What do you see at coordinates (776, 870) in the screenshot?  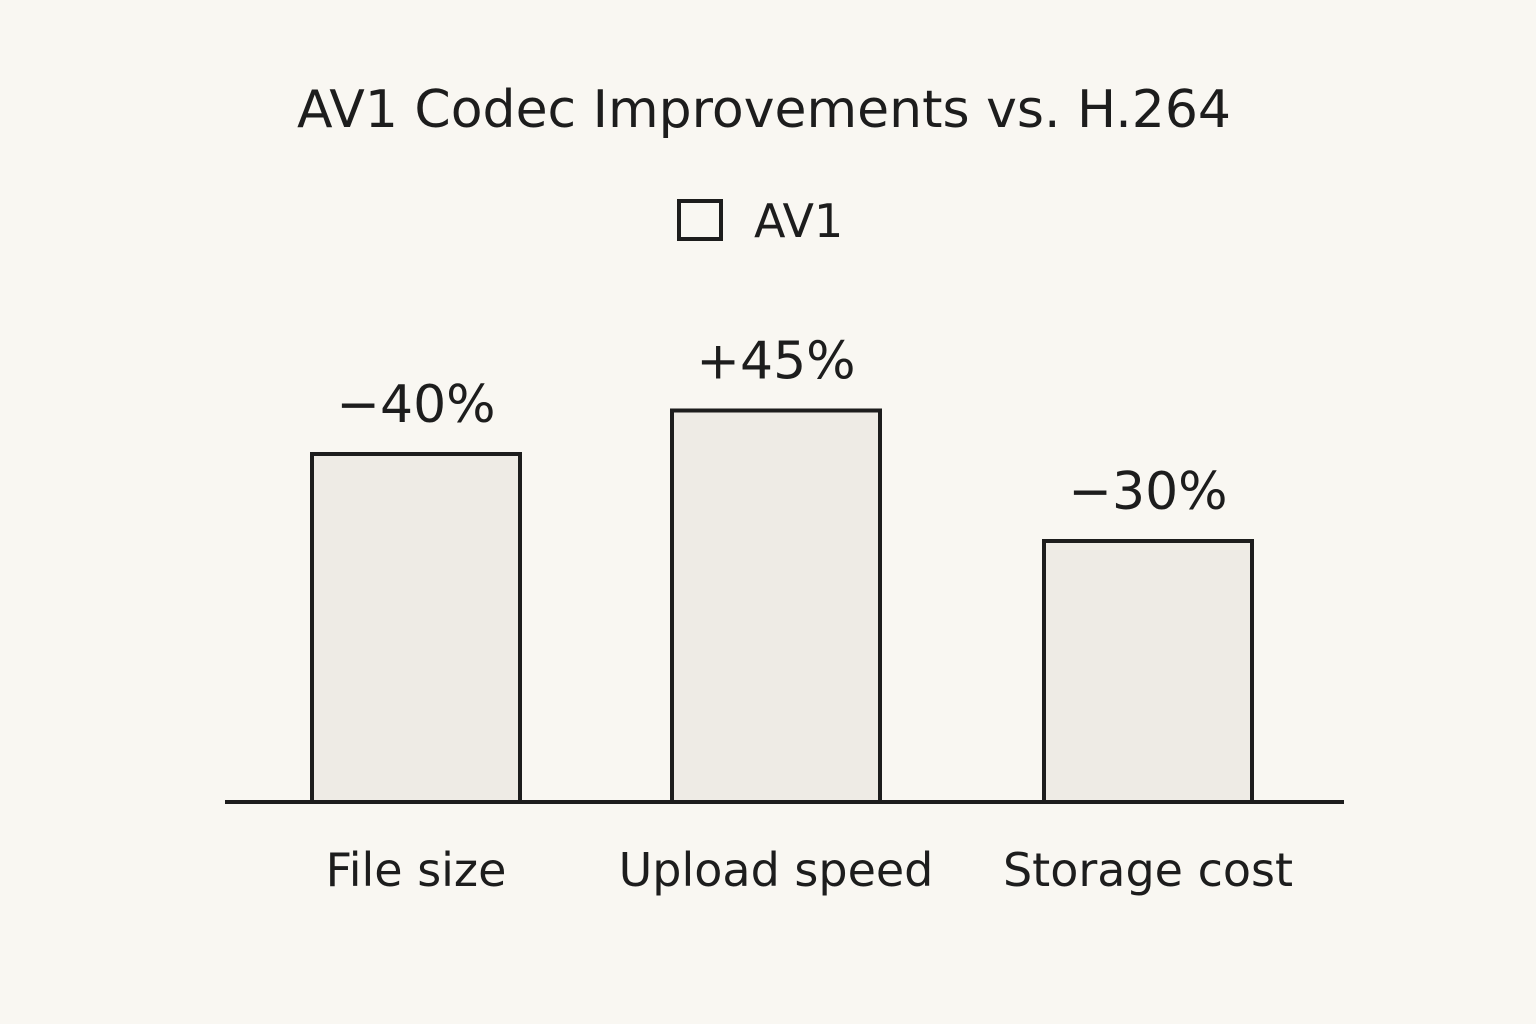 I see `category-tick-label: Upload speed` at bounding box center [776, 870].